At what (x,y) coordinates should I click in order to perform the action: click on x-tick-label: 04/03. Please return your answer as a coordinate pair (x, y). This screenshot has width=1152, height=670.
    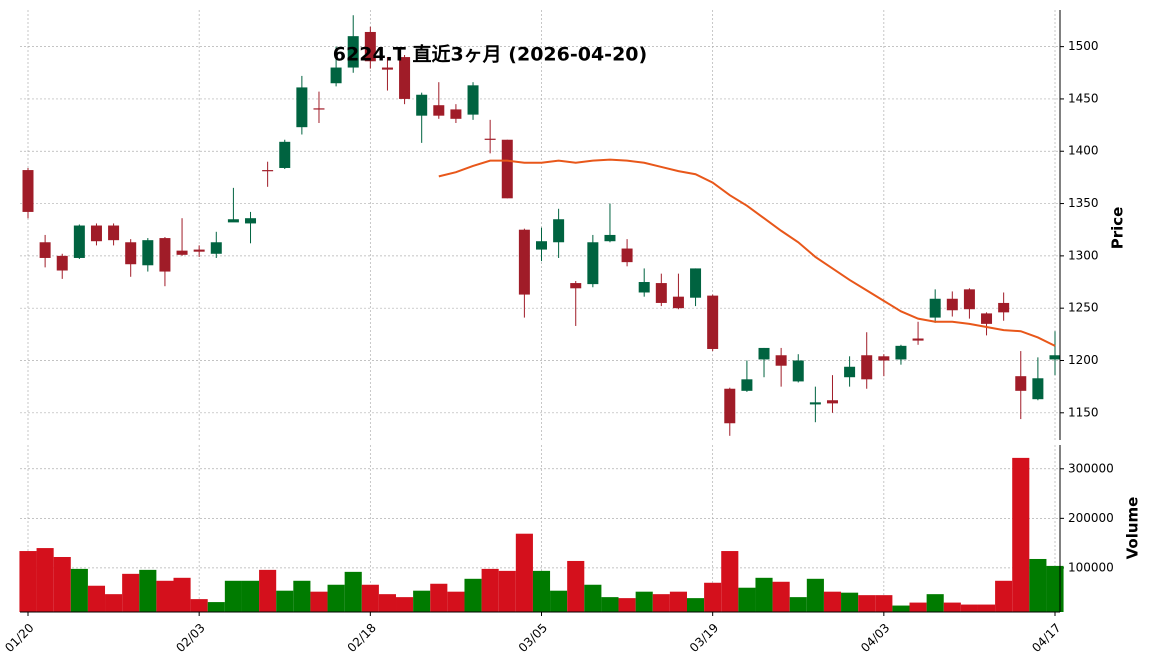
    Looking at the image, I should click on (875, 638).